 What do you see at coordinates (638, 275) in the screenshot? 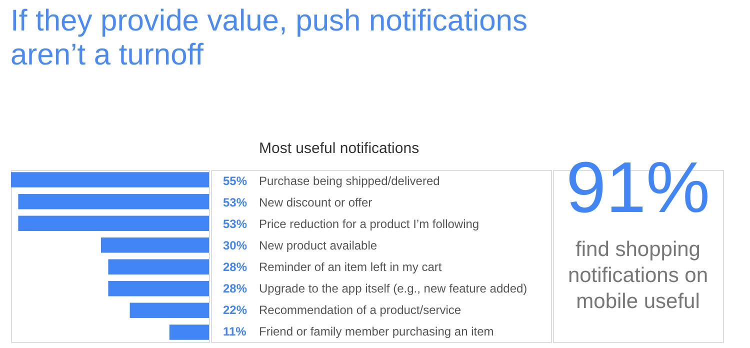
I see `text: find shopping notifications on mobile useful` at bounding box center [638, 275].